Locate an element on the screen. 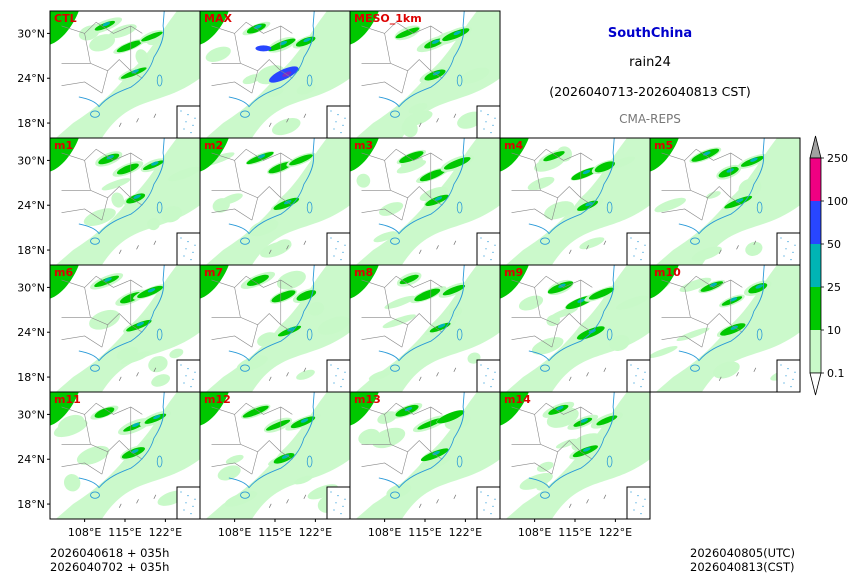 The image size is (860, 587). panel-m7: m7 is located at coordinates (275, 328).